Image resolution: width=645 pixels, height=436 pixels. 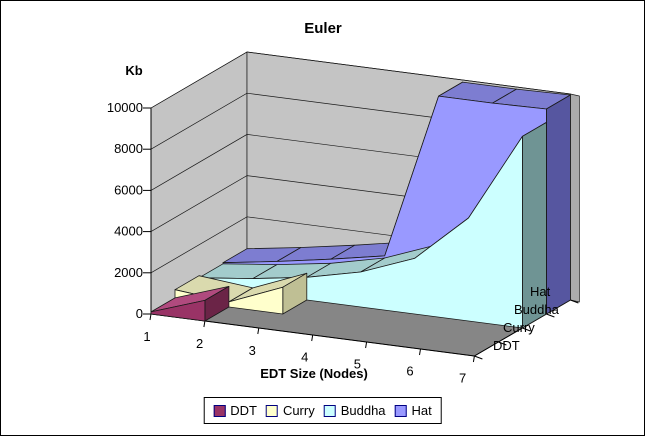 What do you see at coordinates (519, 327) in the screenshot?
I see `series-axis-label: Curry` at bounding box center [519, 327].